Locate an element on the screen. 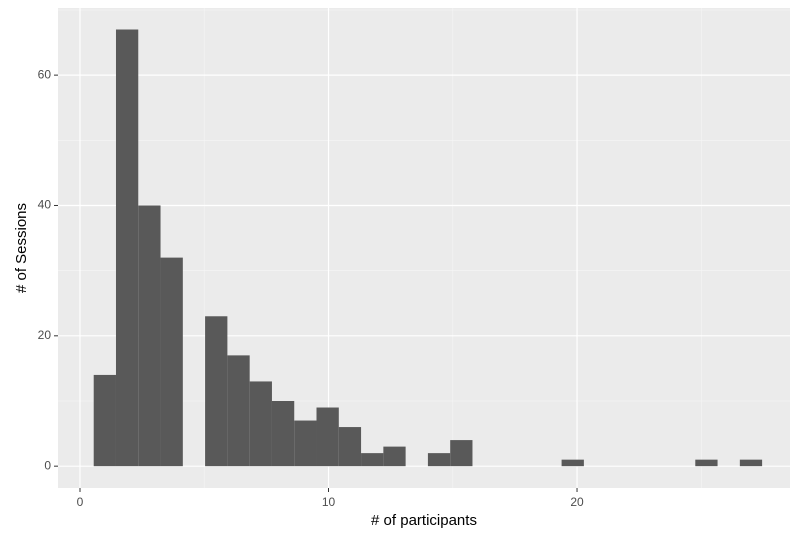  y-tick-label: 60 is located at coordinates (45, 74).